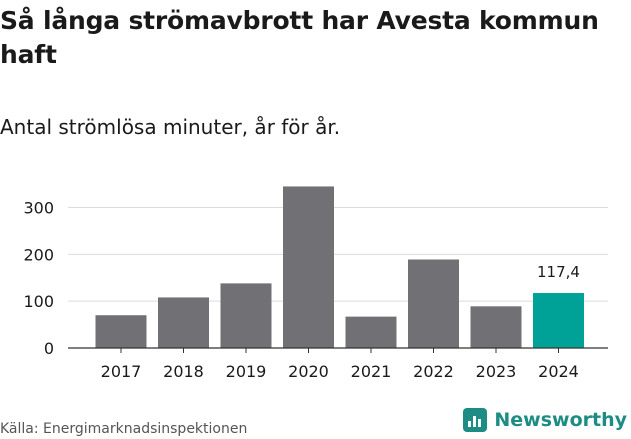 Image resolution: width=631 pixels, height=439 pixels. Describe the element at coordinates (475, 420) in the screenshot. I see `newsworthy-logo-icon` at that location.